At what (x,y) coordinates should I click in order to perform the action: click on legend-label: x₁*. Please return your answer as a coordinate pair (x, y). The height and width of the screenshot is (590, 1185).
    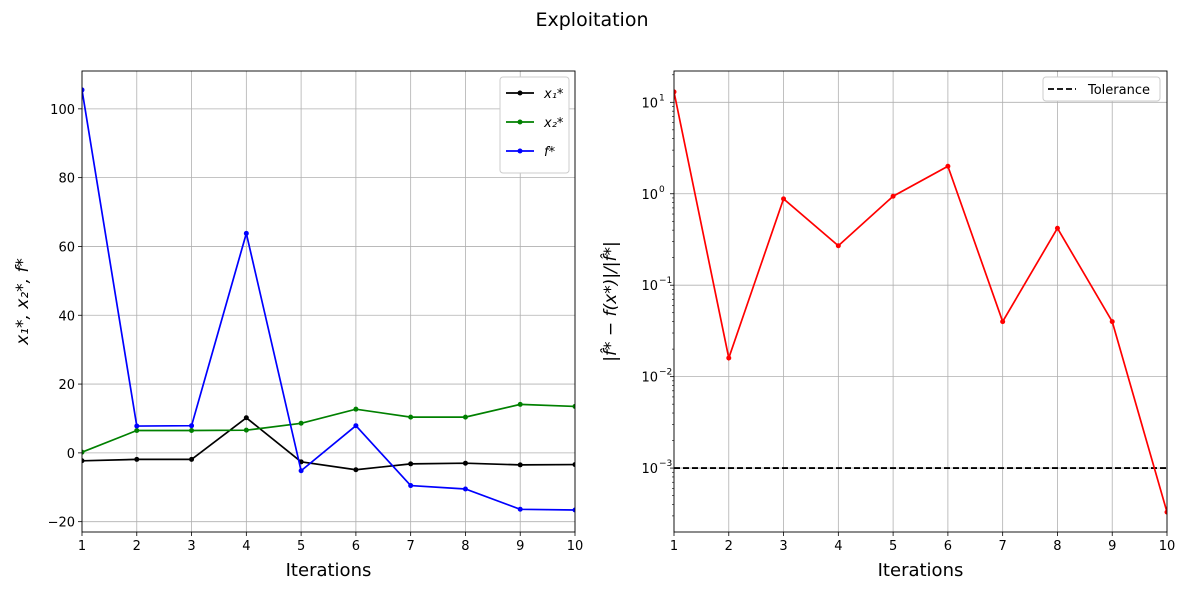
    Looking at the image, I should click on (553, 94).